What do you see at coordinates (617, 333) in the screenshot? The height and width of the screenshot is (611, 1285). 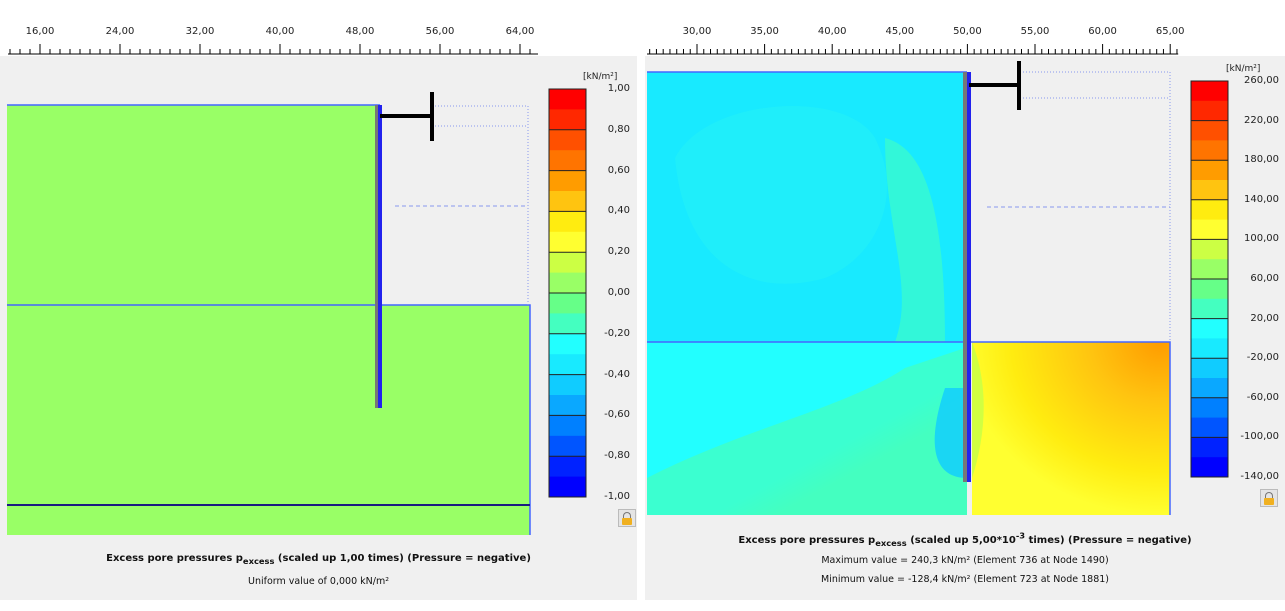 I see `colorbar-label: -0,20` at bounding box center [617, 333].